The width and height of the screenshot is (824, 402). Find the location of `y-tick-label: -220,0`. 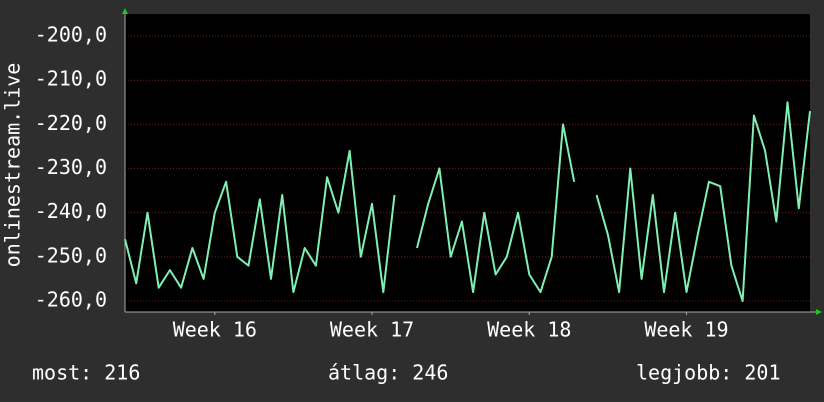

y-tick-label: -220,0 is located at coordinates (71, 123).